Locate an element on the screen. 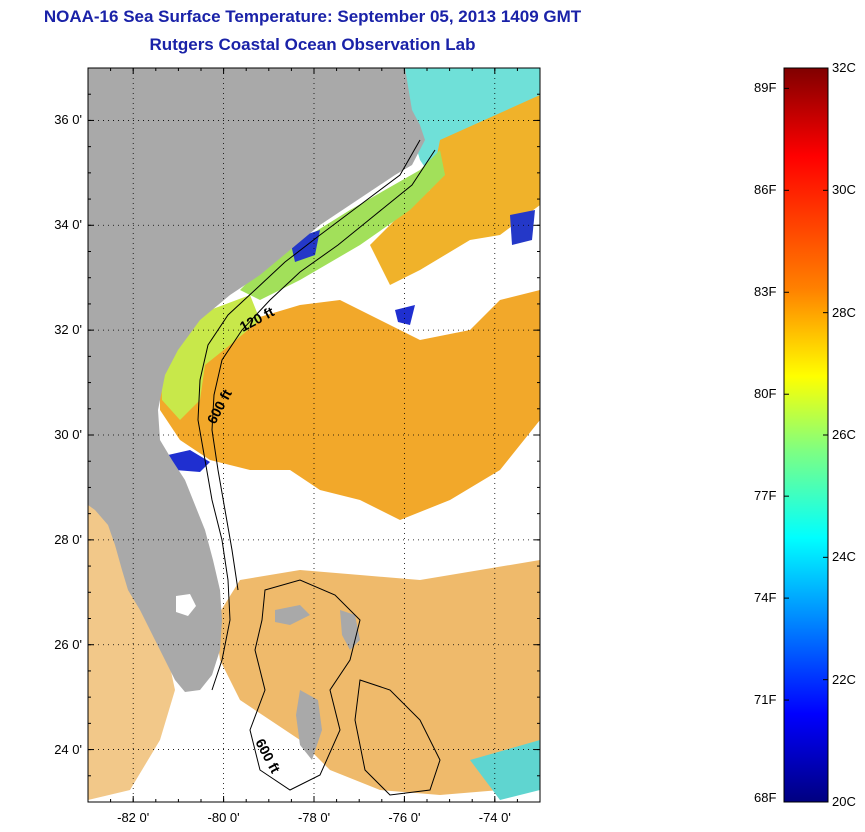 This screenshot has width=865, height=832. lon-tick-label: -82 0' is located at coordinates (133, 817).